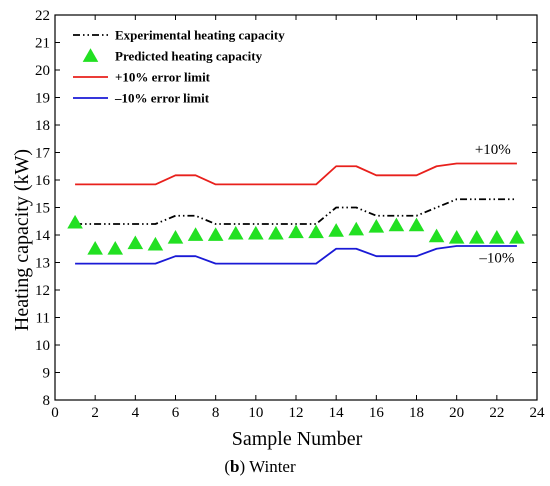  Describe the element at coordinates (268, 466) in the screenshot. I see `caption-season: ) Winter` at that location.